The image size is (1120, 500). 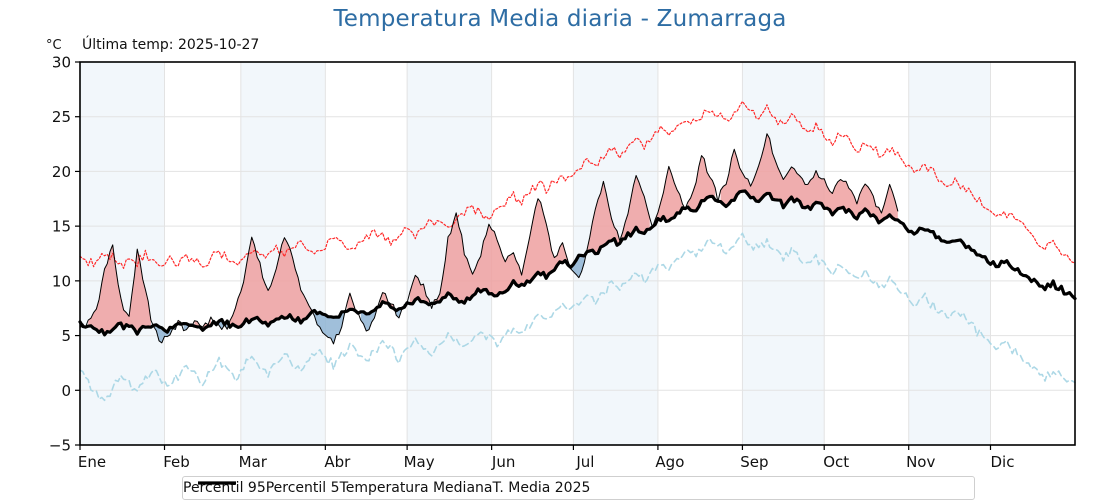 I want to click on y-tick-label: 25, so click(x=61, y=117).